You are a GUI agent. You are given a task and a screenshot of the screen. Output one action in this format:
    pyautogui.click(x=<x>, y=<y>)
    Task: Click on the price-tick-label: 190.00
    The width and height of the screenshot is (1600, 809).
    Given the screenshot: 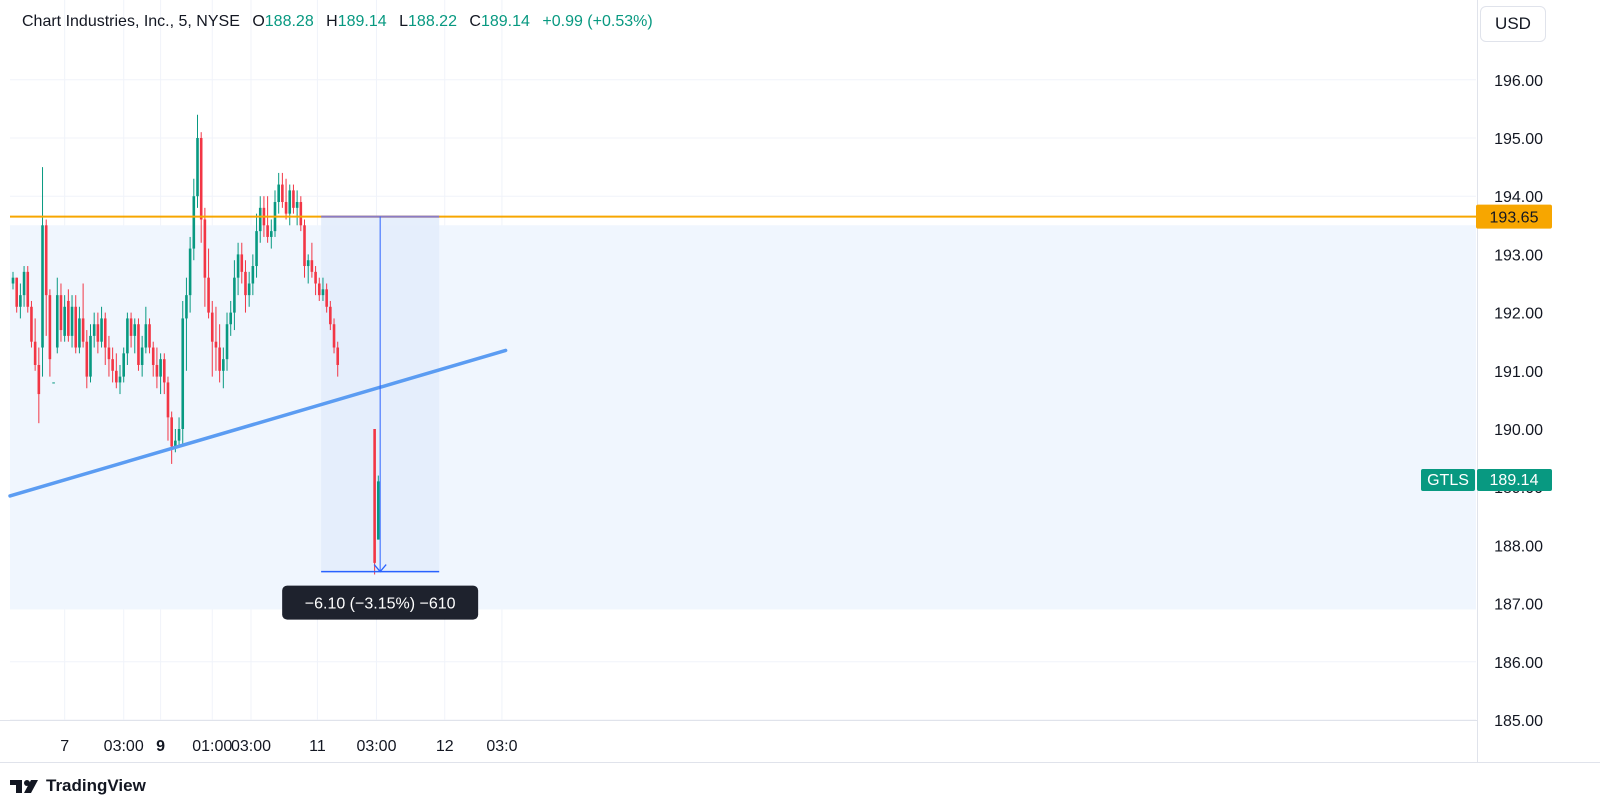 What is the action you would take?
    pyautogui.click(x=1518, y=430)
    